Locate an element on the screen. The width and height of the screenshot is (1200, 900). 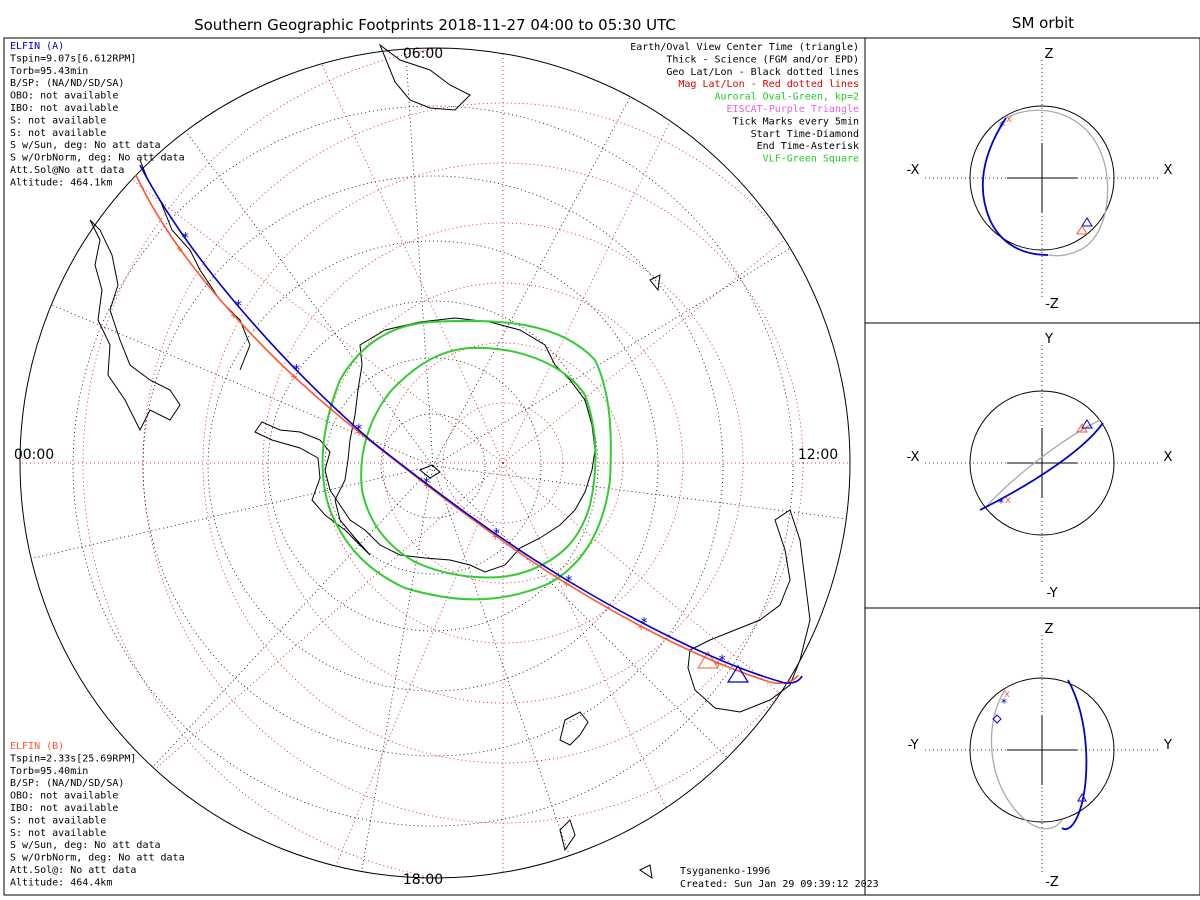
elfin-b-info-line: ELFIN (B) is located at coordinates (37, 746).